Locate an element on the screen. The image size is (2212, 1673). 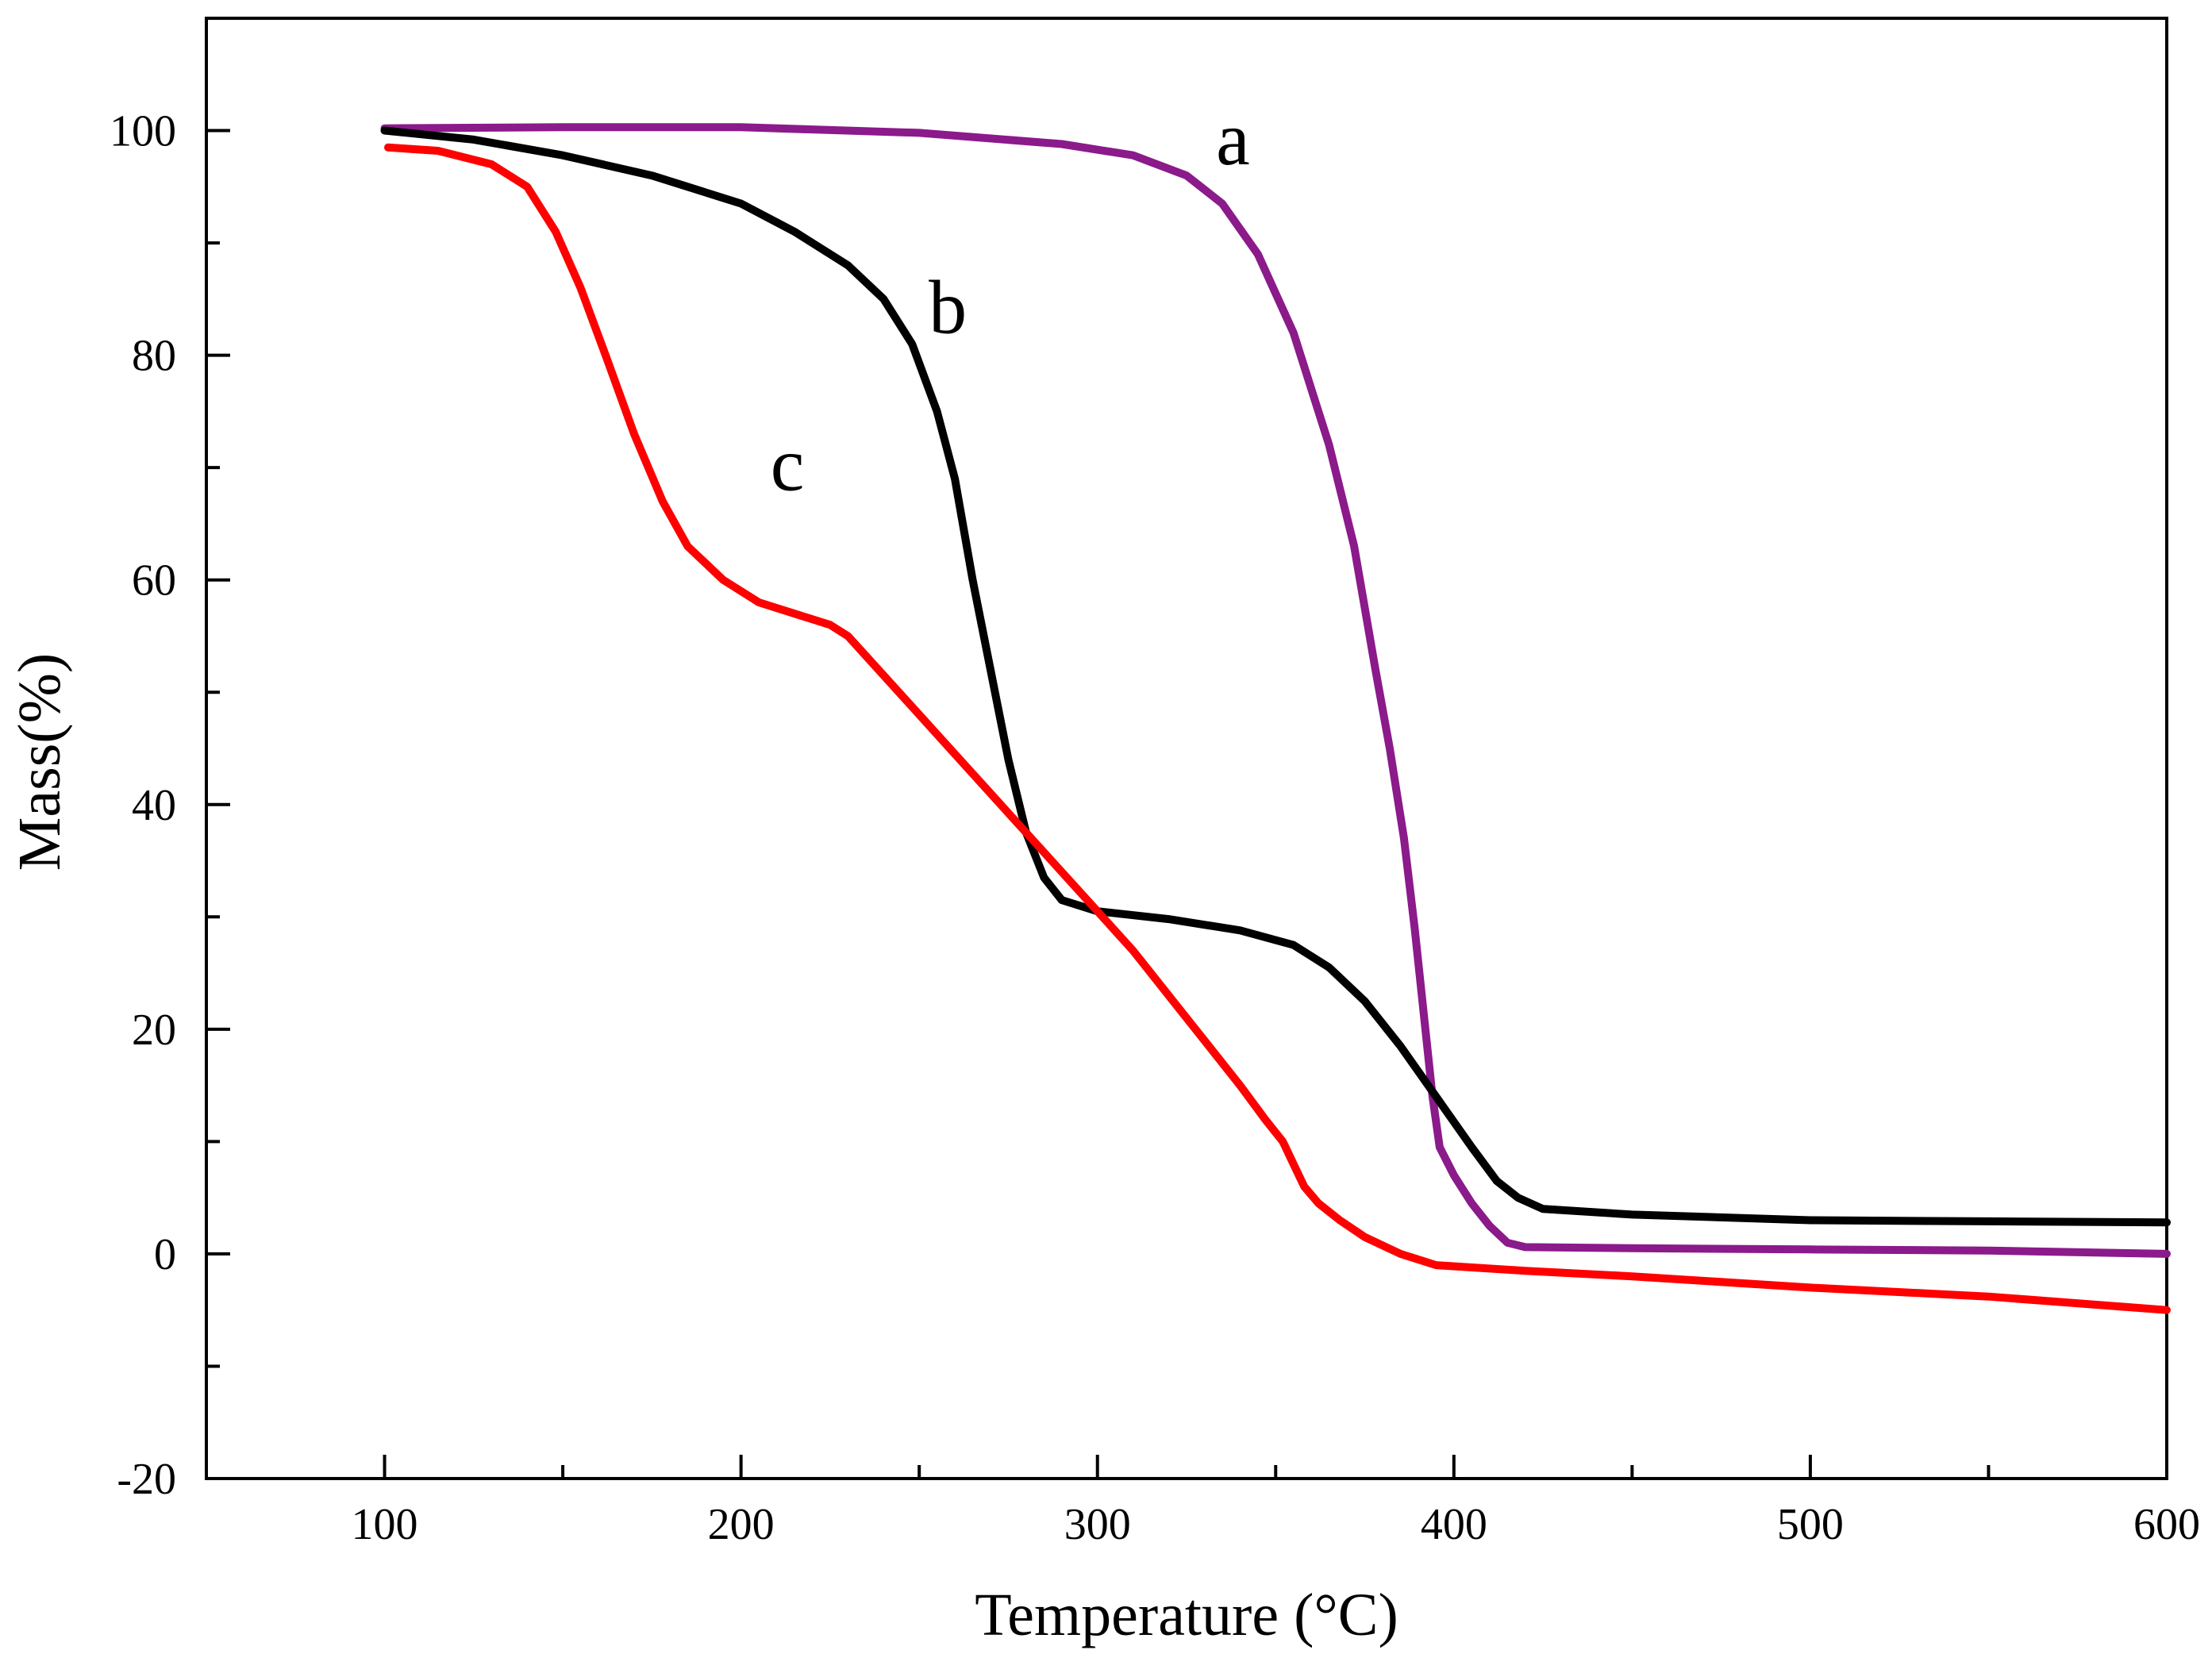
series-label-a: a is located at coordinates (1233, 139).